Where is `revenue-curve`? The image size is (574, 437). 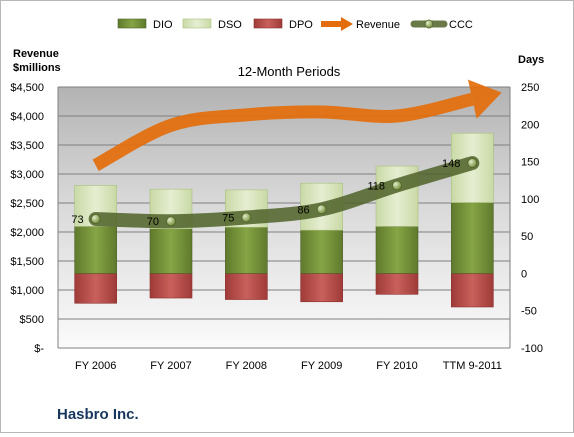
revenue-curve is located at coordinates (283, 132).